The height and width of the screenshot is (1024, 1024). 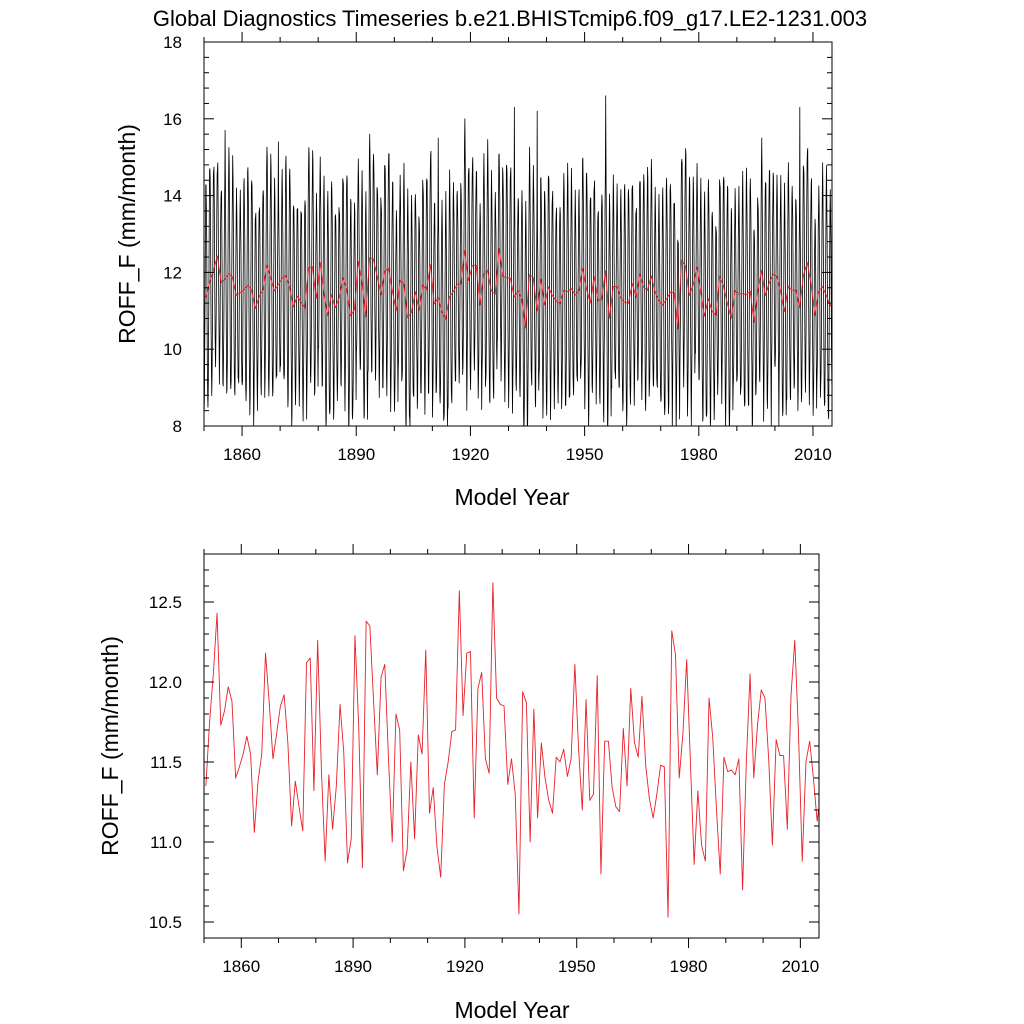 I want to click on bottom-panel-x-tick-label: 1950, so click(x=577, y=966).